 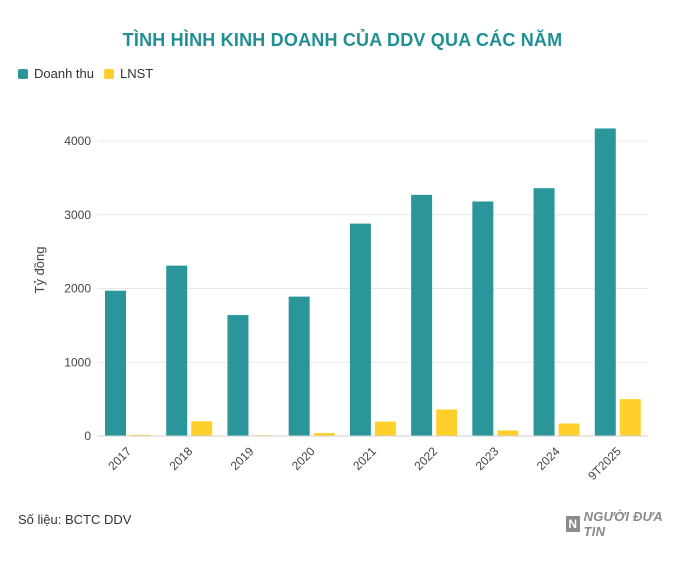 I want to click on chart-legend: Doanh thu LNST, so click(x=85, y=73).